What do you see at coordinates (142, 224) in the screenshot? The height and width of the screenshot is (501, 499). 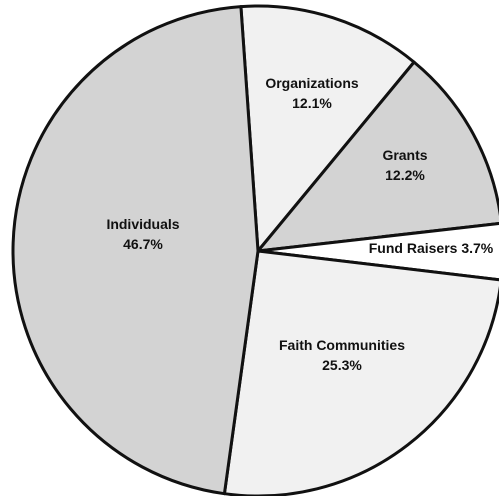 I see `slice-label-individuals: Individuals` at bounding box center [142, 224].